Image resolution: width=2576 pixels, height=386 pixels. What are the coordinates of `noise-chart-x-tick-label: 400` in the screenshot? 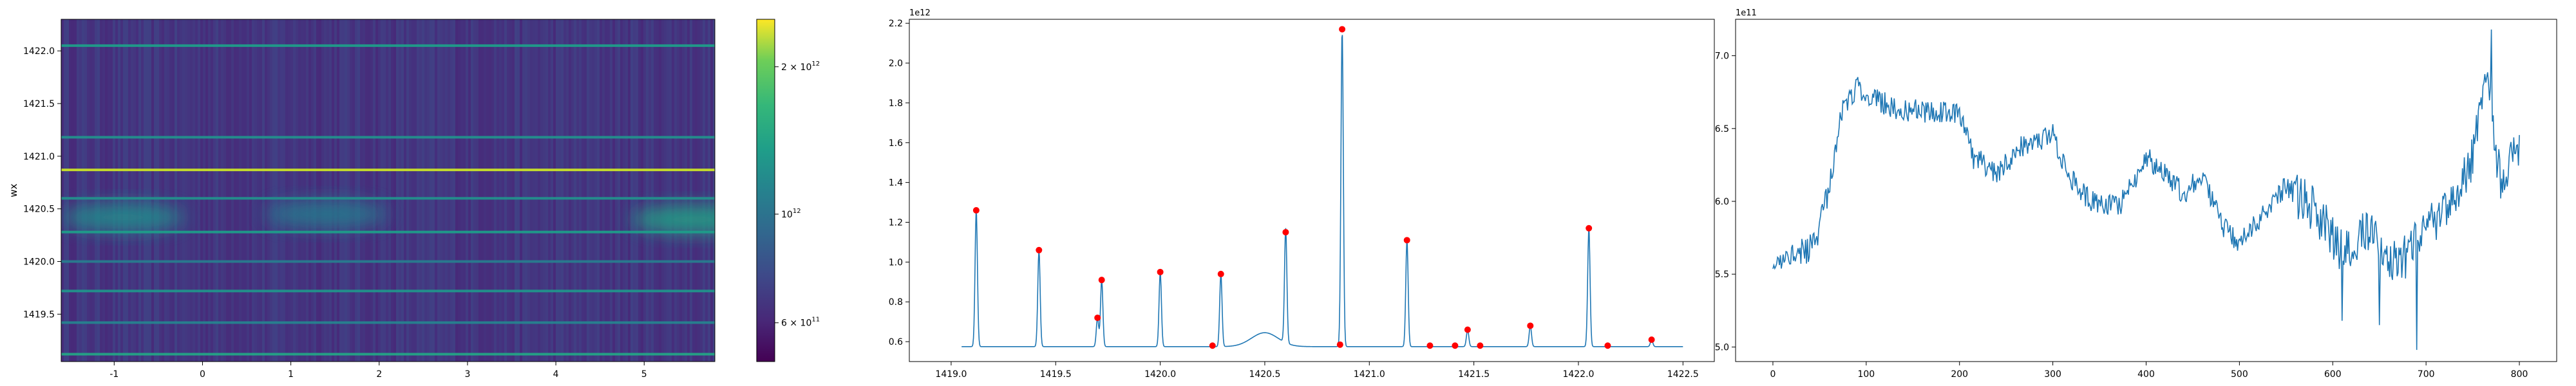 It's located at (2146, 374).